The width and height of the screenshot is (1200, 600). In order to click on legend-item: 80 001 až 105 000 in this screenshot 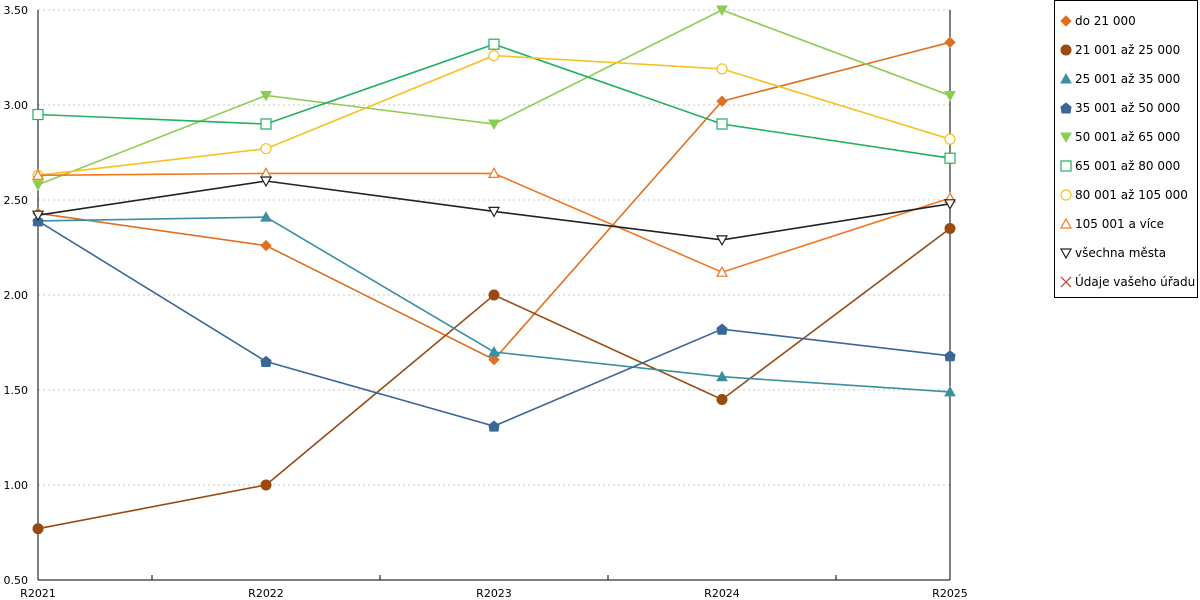, I will do `click(1127, 194)`.